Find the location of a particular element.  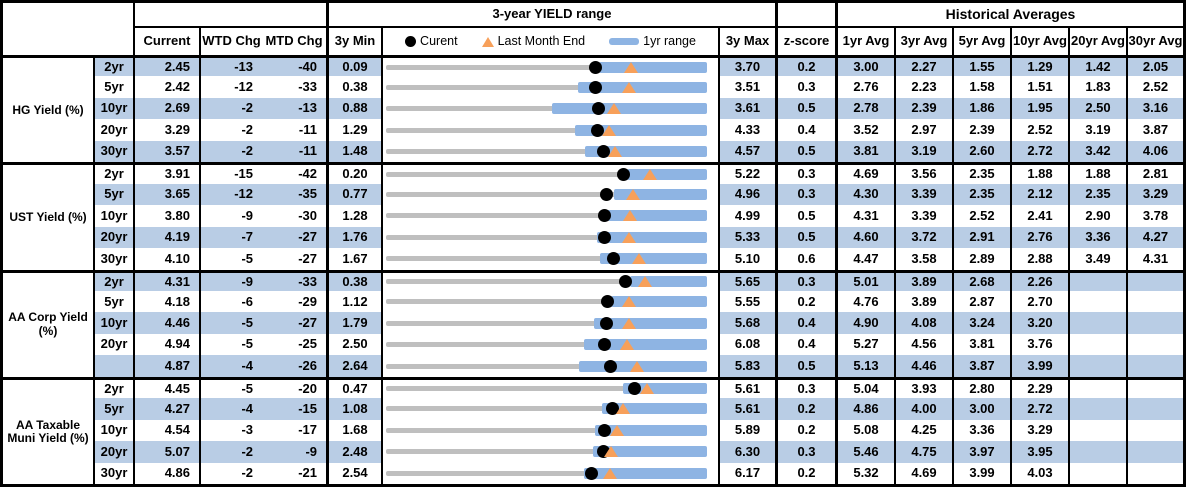

avg-1yr-value: 3.52 is located at coordinates (864, 130).